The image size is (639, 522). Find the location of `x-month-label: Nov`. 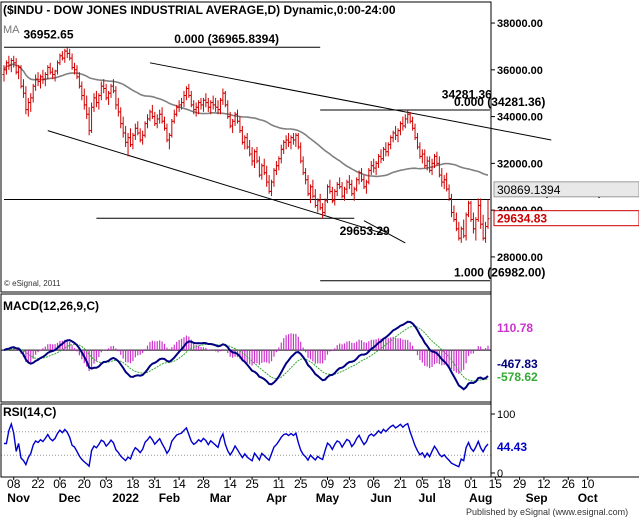

x-month-label: Nov is located at coordinates (18, 498).